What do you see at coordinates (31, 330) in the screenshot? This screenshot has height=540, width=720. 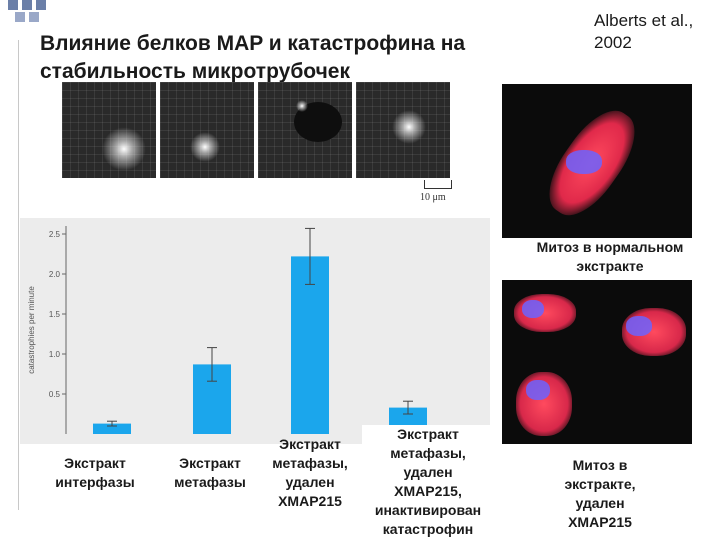 I see `y-axis-label: catastrophies per minute` at bounding box center [31, 330].